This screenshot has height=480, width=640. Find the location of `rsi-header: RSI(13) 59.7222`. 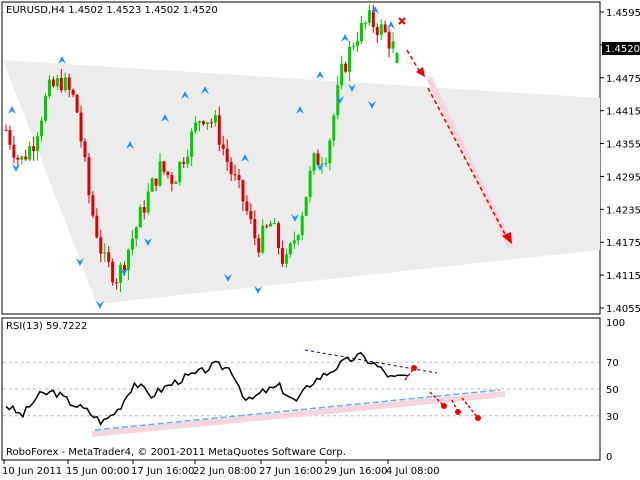

rsi-header: RSI(13) 59.7222 is located at coordinates (46, 326).